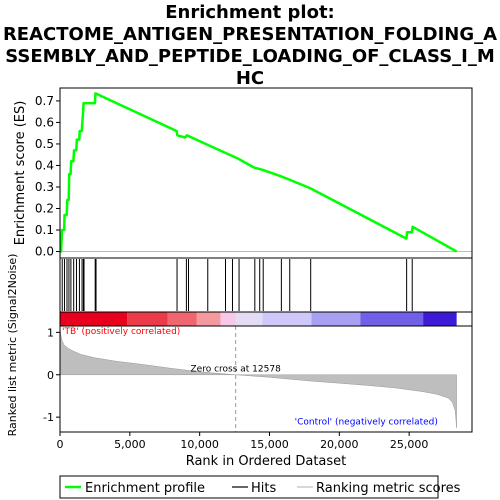 This screenshot has height=500, width=500. I want to click on es-ytick-label: 0.1, so click(44, 230).